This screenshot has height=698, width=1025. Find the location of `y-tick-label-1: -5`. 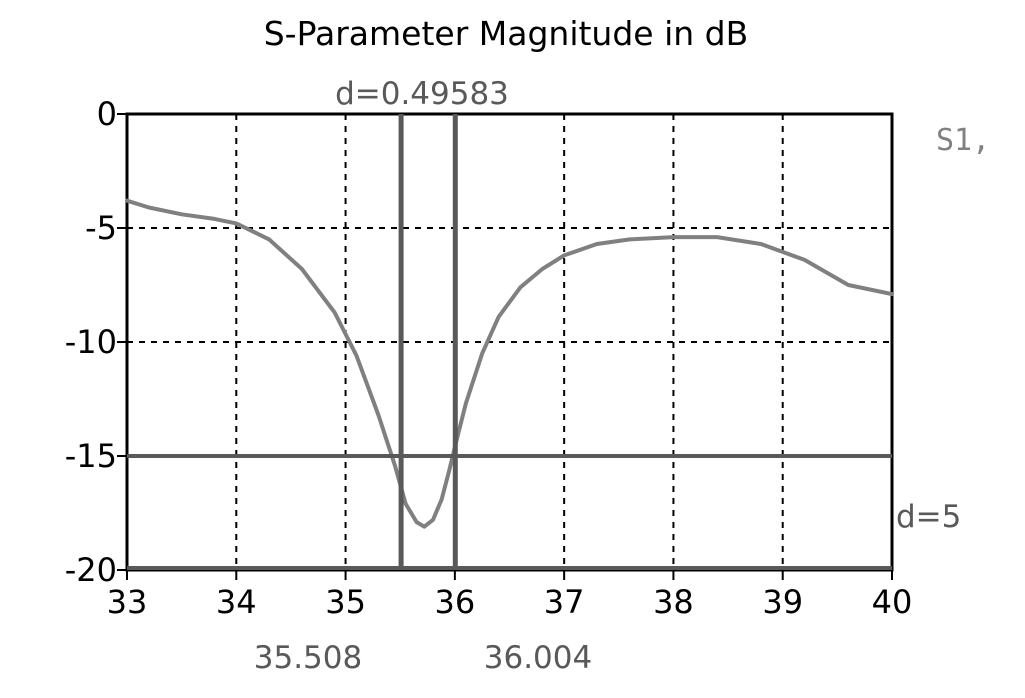

y-tick-label-1: -5 is located at coordinates (101, 228).